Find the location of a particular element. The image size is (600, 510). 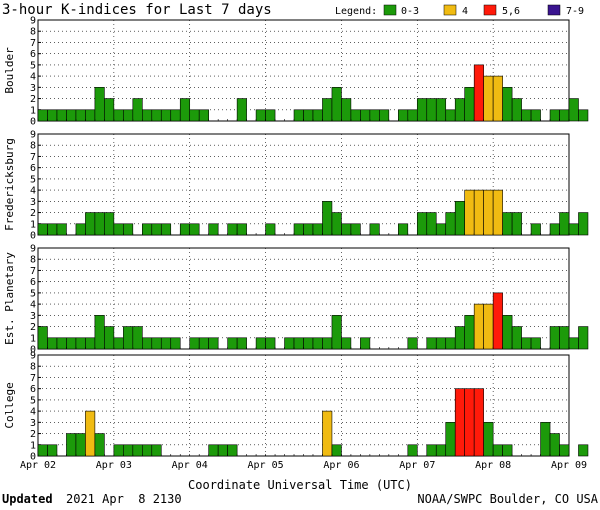

legend-entry-0-3: 0-3 is located at coordinates (410, 11).